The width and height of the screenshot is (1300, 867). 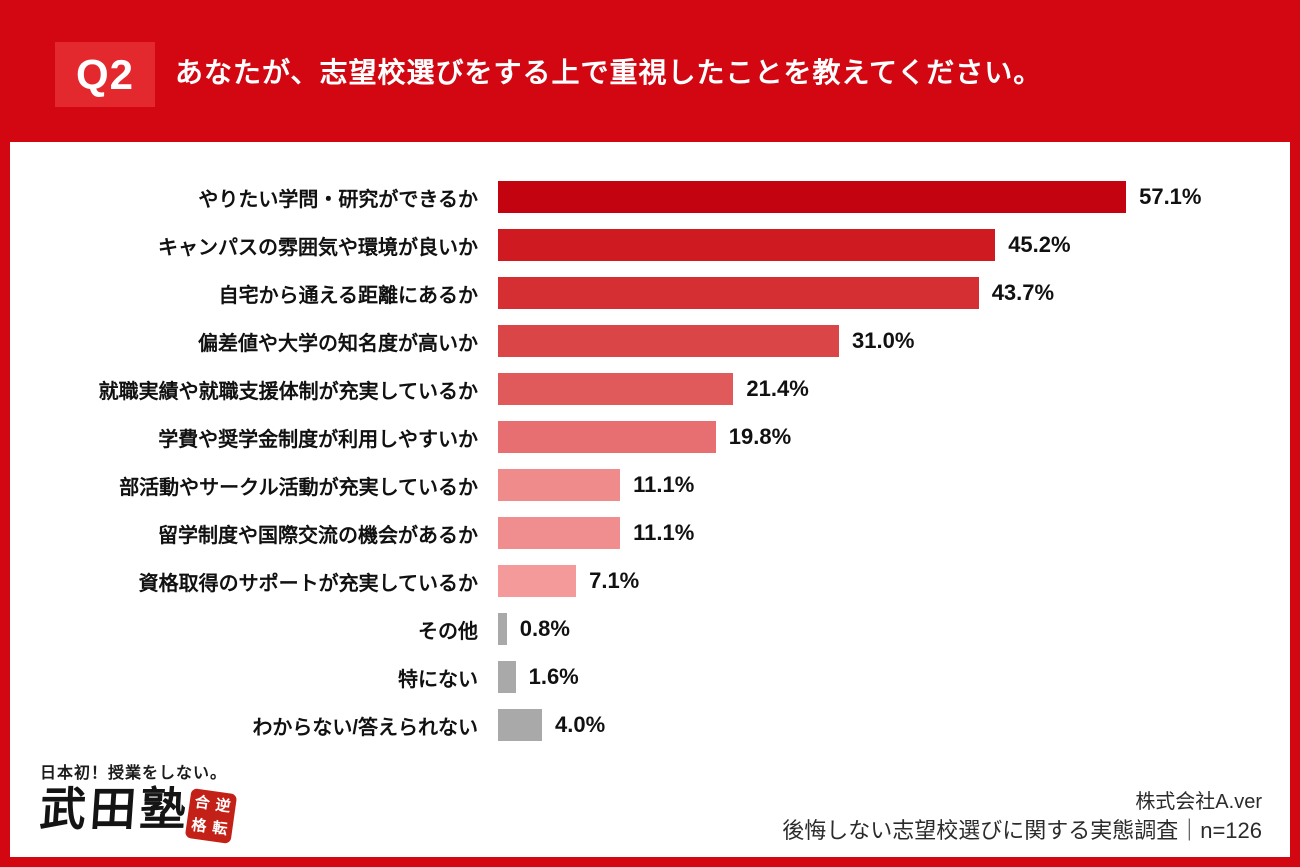 I want to click on value-label: 1.6%, so click(x=553, y=676).